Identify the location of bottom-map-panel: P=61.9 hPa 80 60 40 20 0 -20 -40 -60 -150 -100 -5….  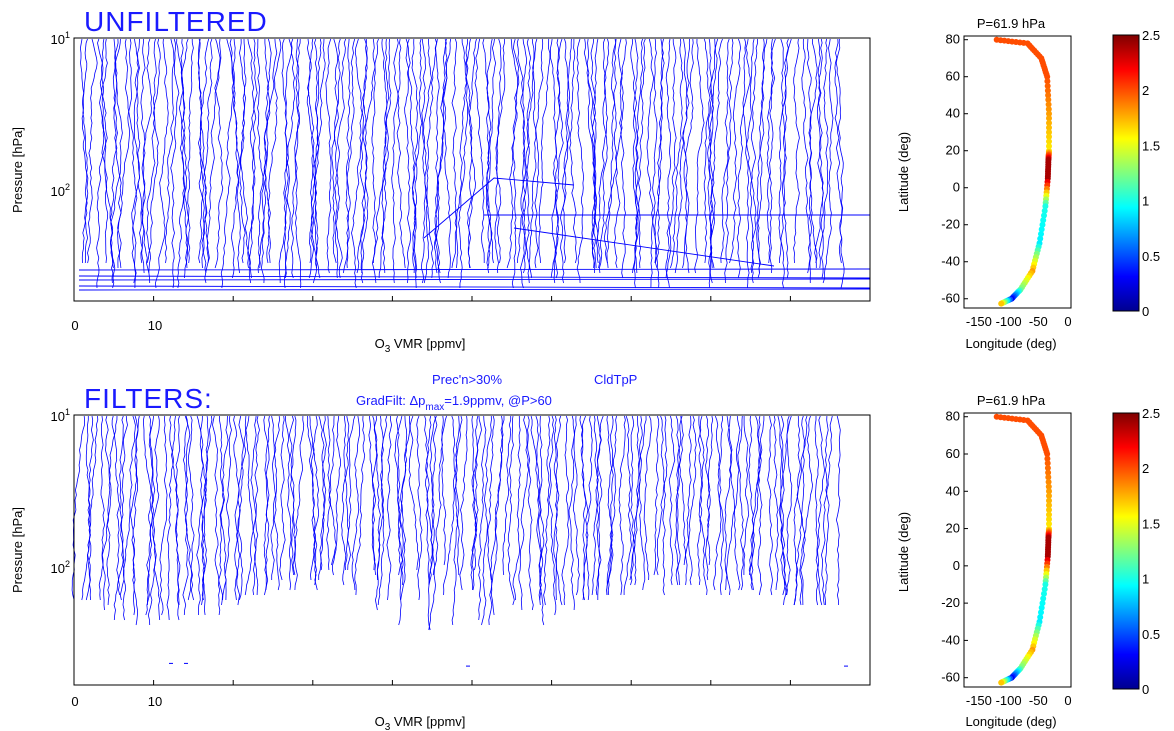
(984, 561).